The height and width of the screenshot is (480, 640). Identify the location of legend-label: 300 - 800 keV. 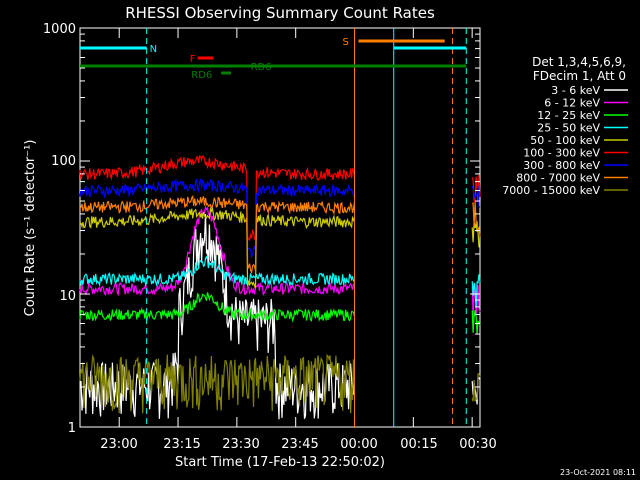
(561, 165).